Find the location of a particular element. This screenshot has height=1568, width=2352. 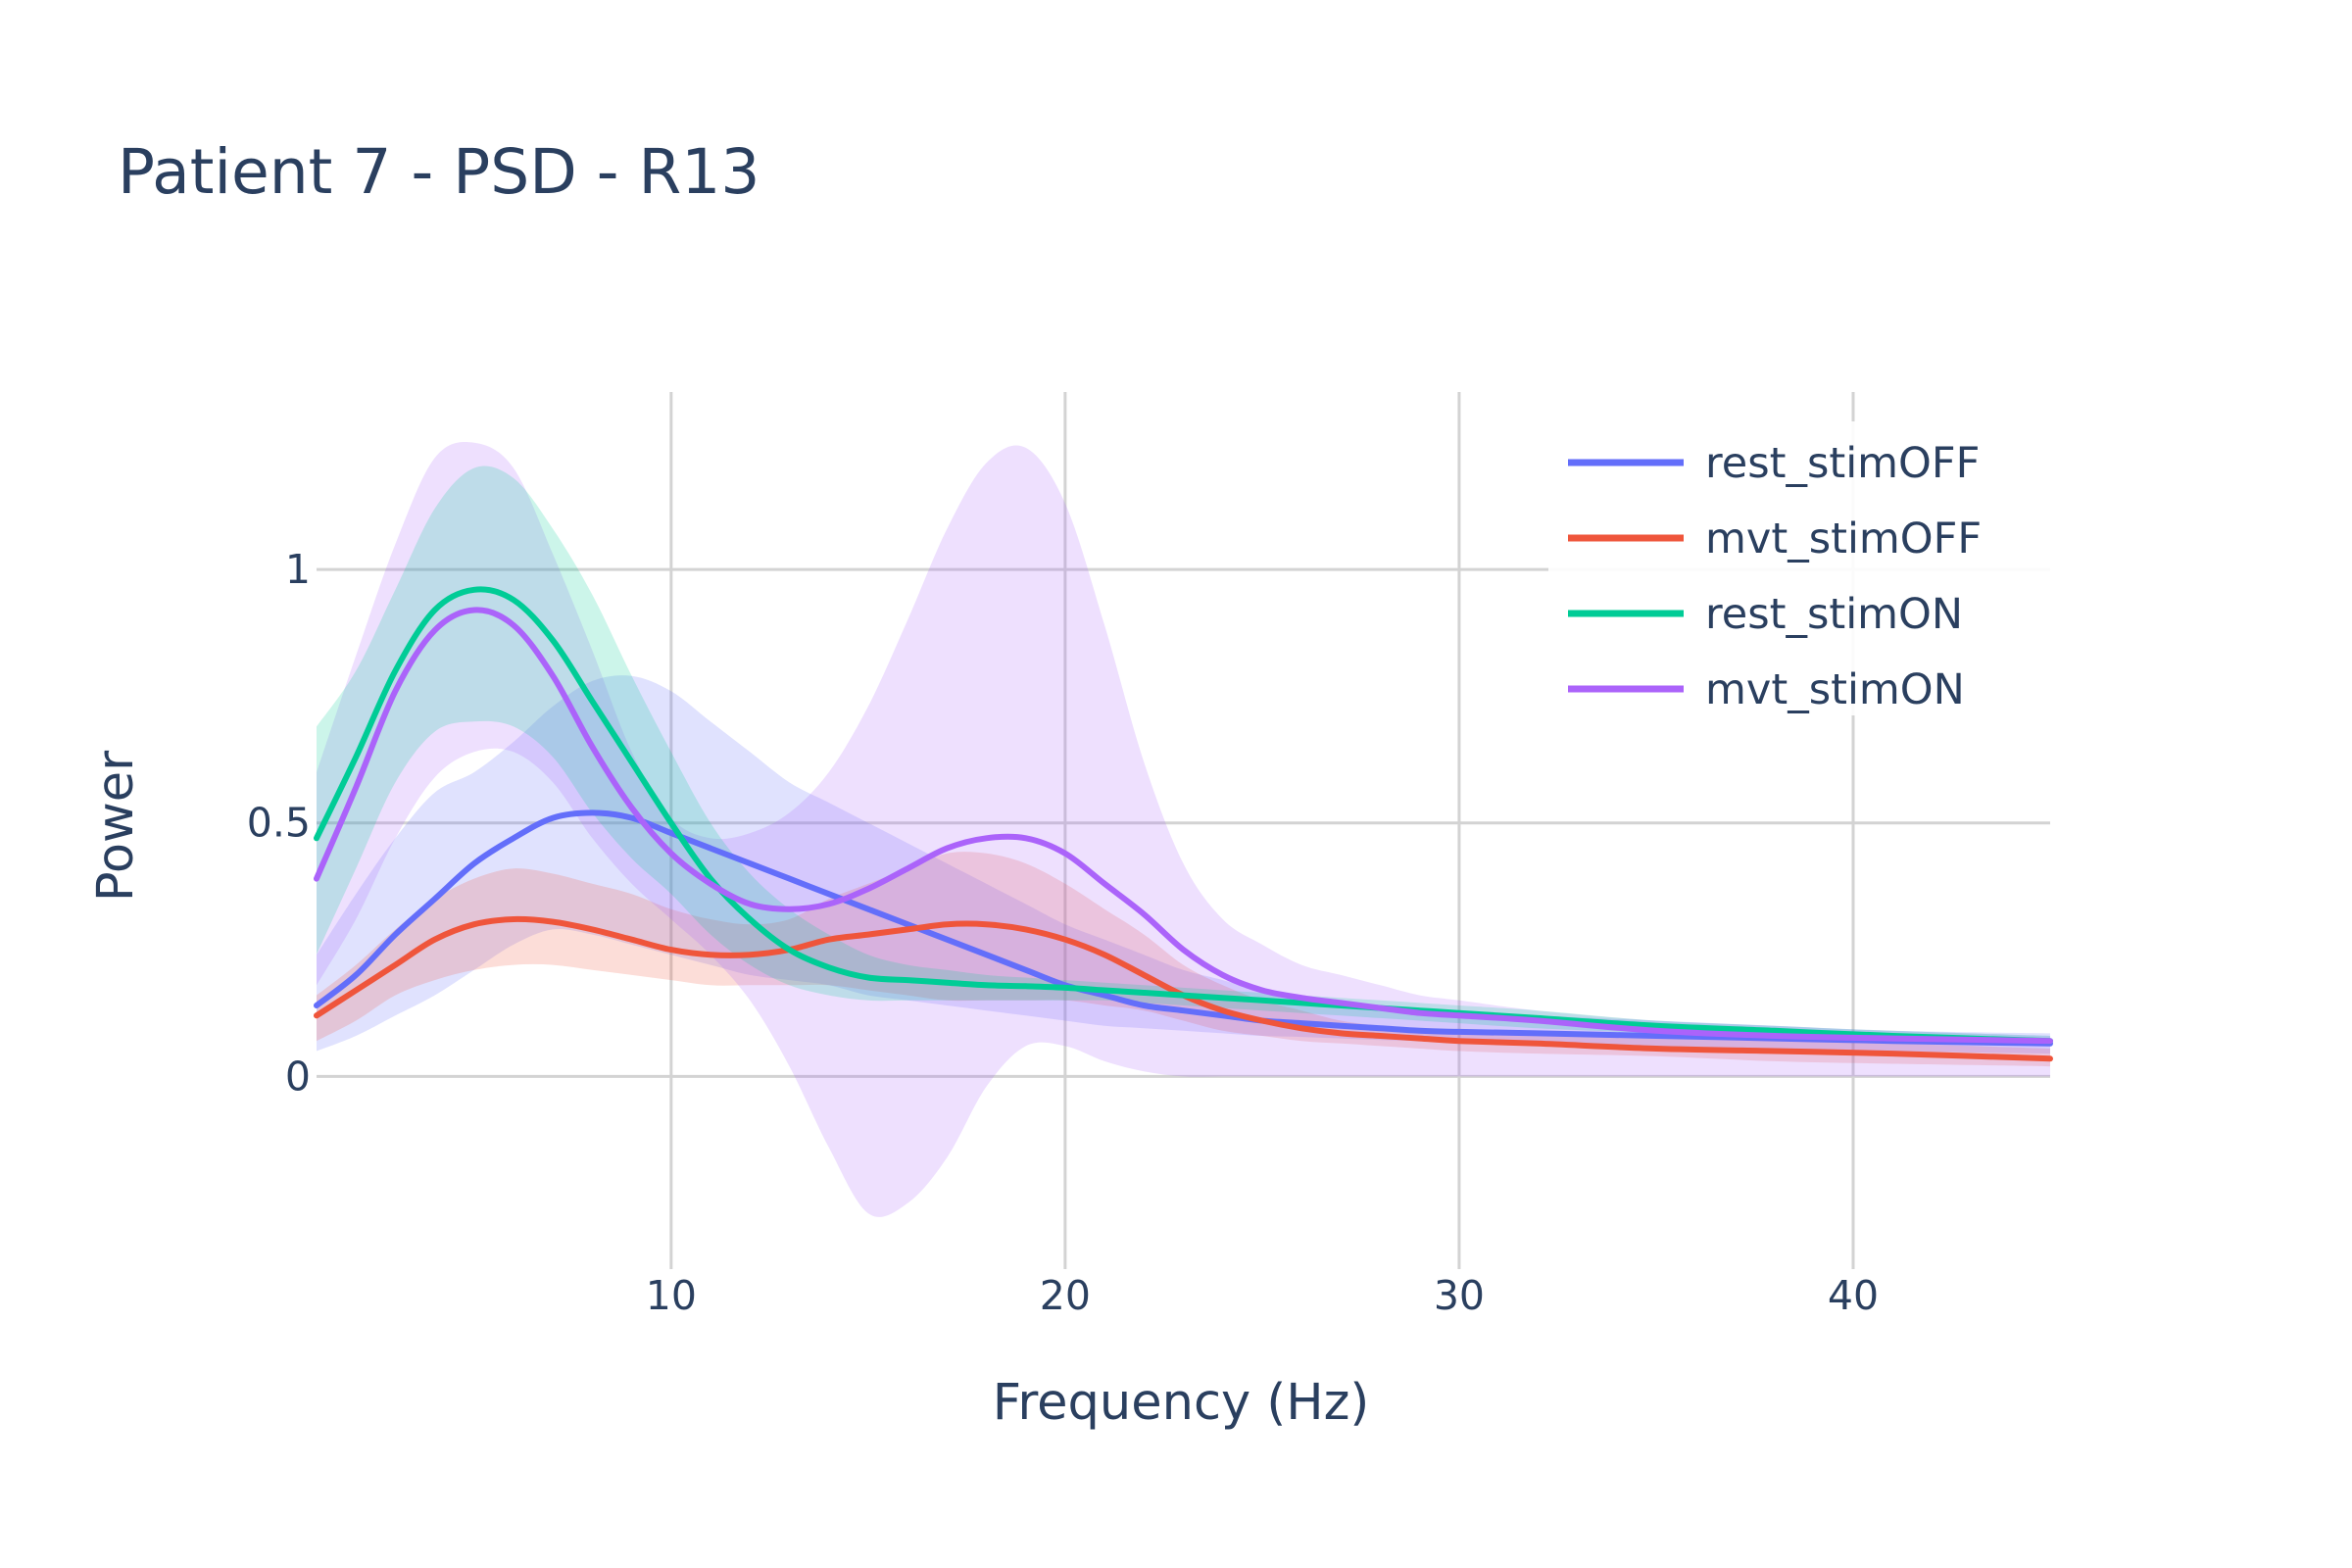

x-tick-label: 40 is located at coordinates (1854, 1295).